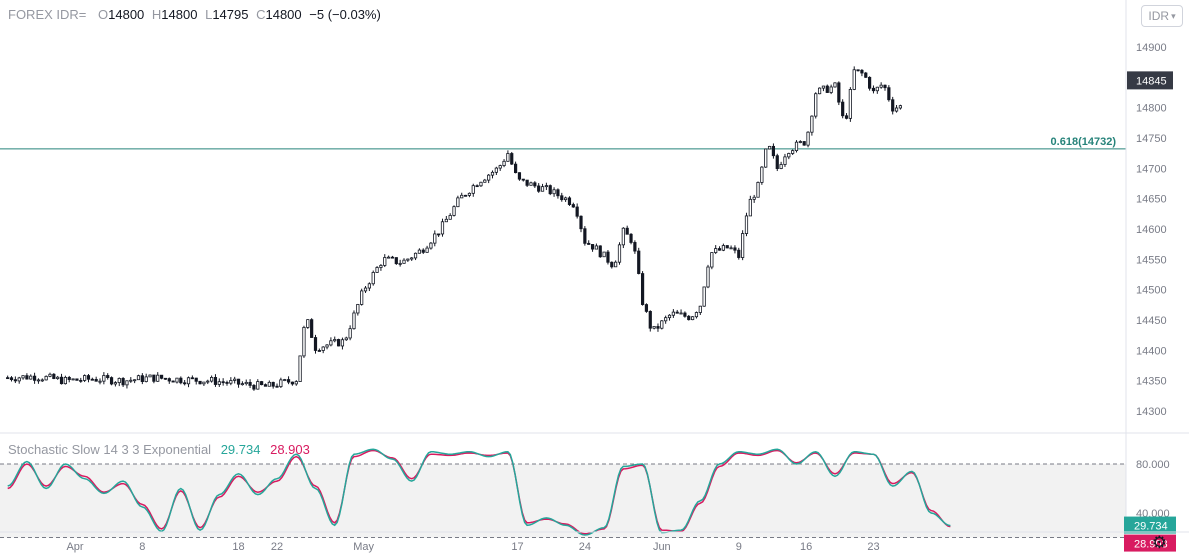  I want to click on stochastic-k-line, so click(479, 492).